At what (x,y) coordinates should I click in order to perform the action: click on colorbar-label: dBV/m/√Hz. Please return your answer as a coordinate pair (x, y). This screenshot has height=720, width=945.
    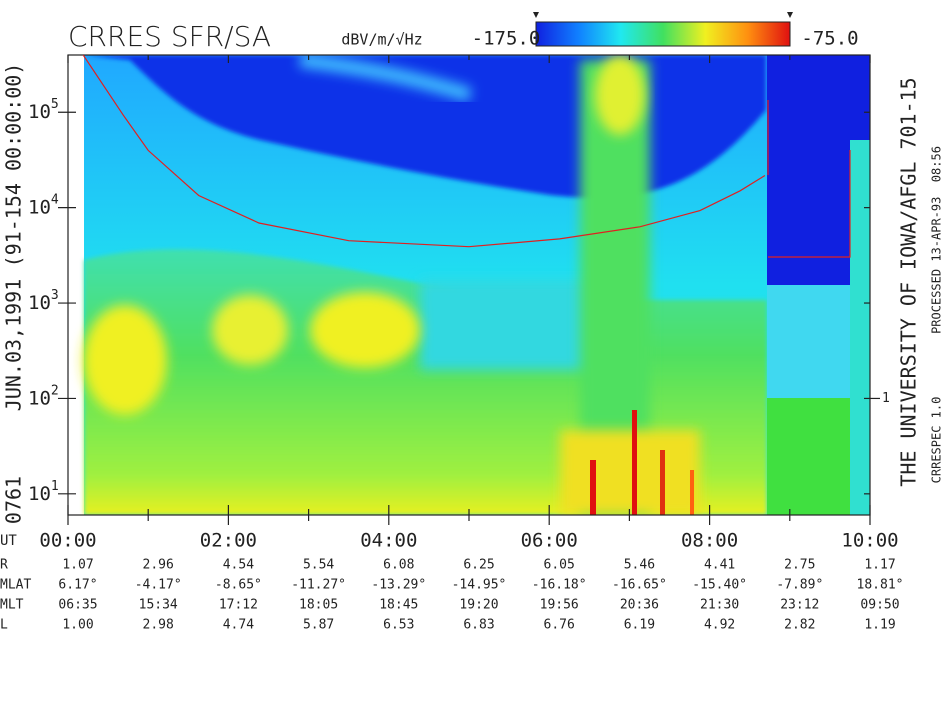
    Looking at the image, I should click on (381, 40).